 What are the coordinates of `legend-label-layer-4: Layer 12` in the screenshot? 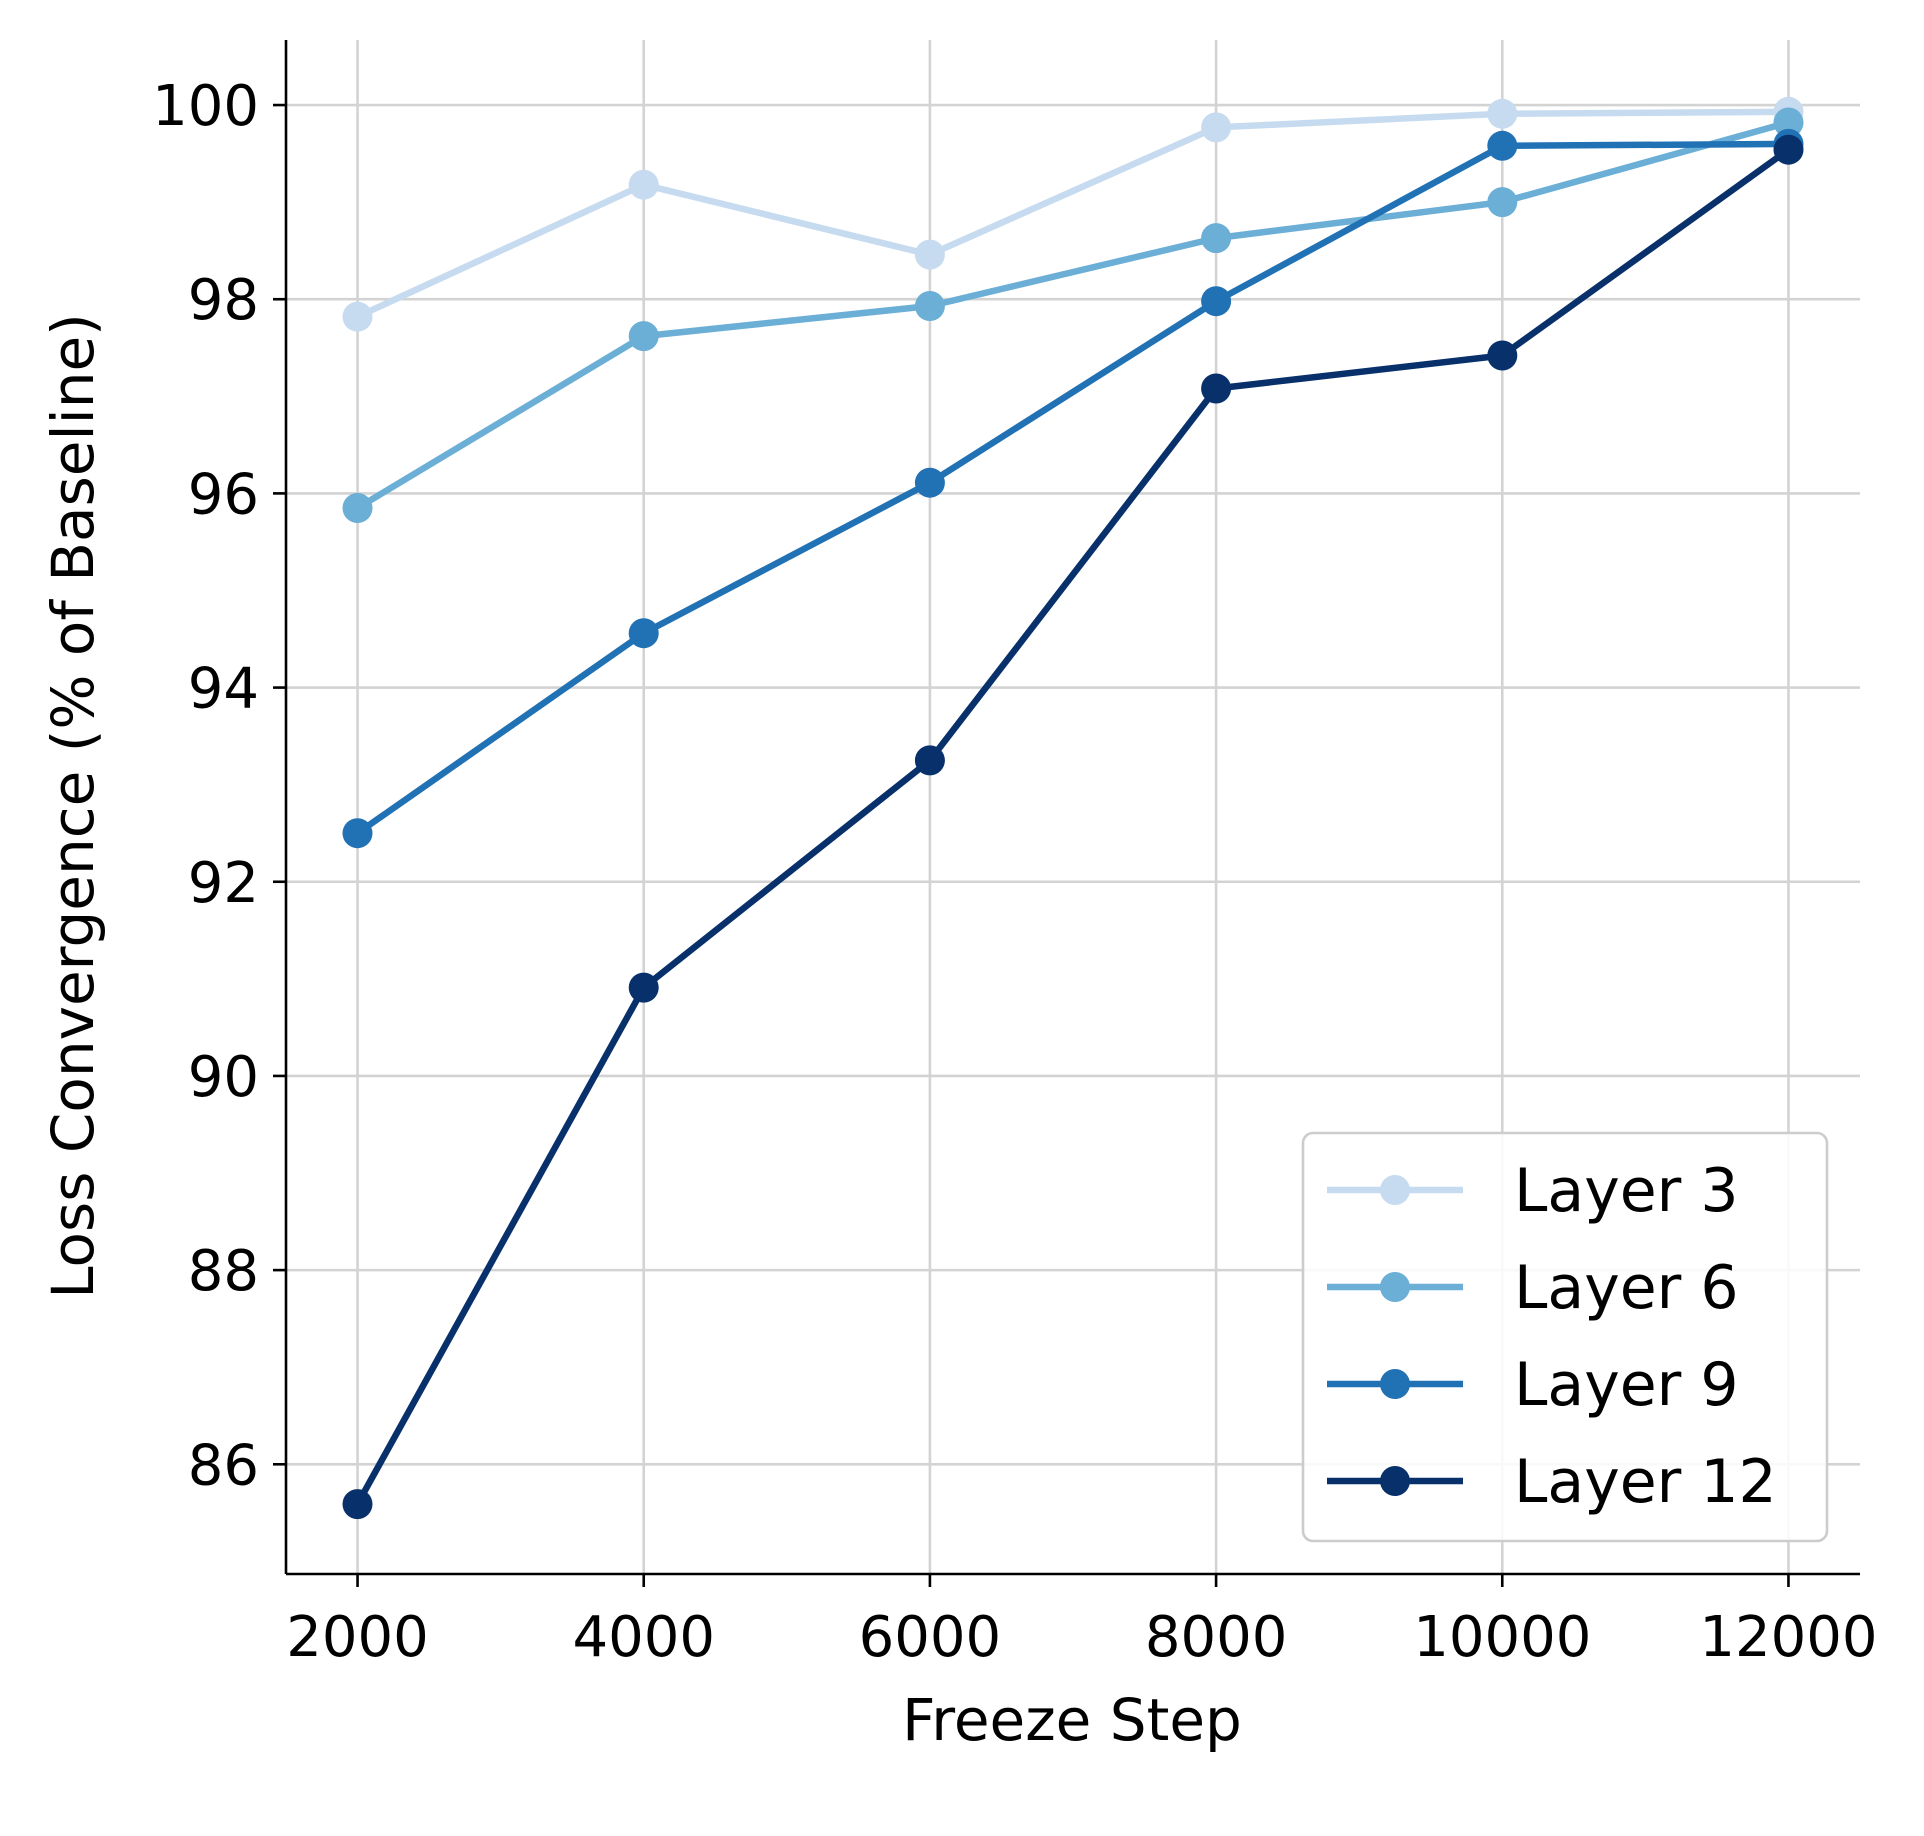 It's located at (1645, 1482).